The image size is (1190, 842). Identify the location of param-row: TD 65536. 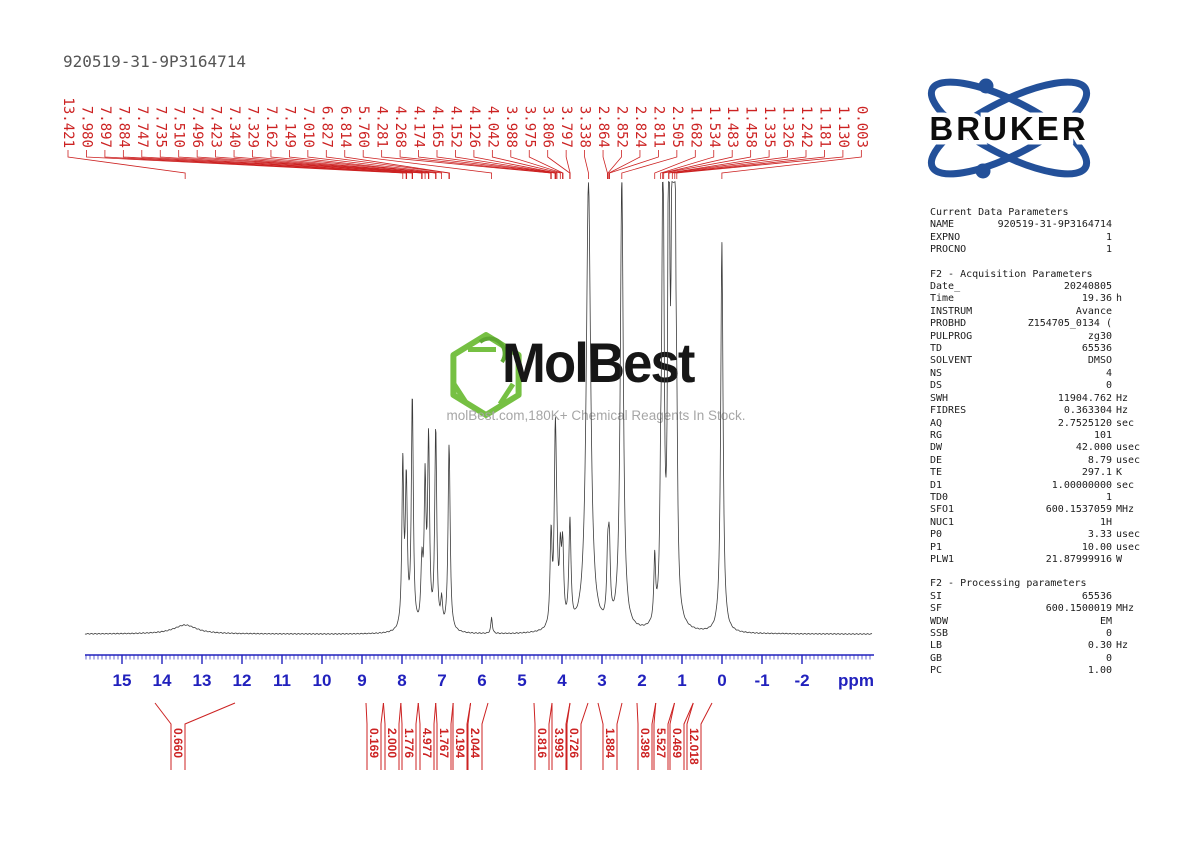
(1039, 349).